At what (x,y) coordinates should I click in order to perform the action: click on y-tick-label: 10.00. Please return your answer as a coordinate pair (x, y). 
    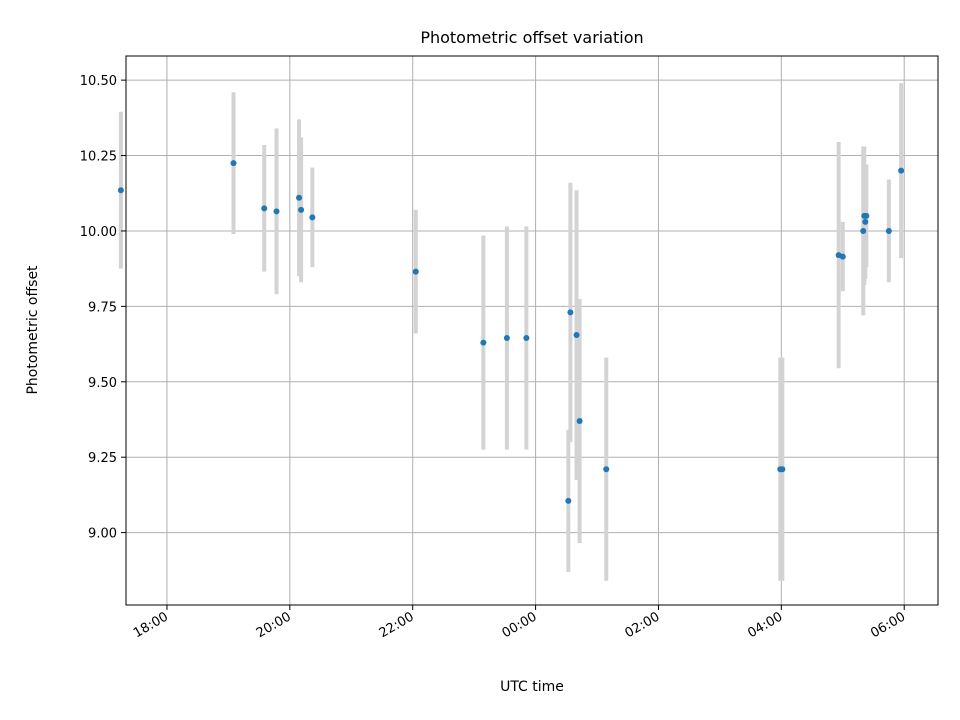
    Looking at the image, I should click on (98, 232).